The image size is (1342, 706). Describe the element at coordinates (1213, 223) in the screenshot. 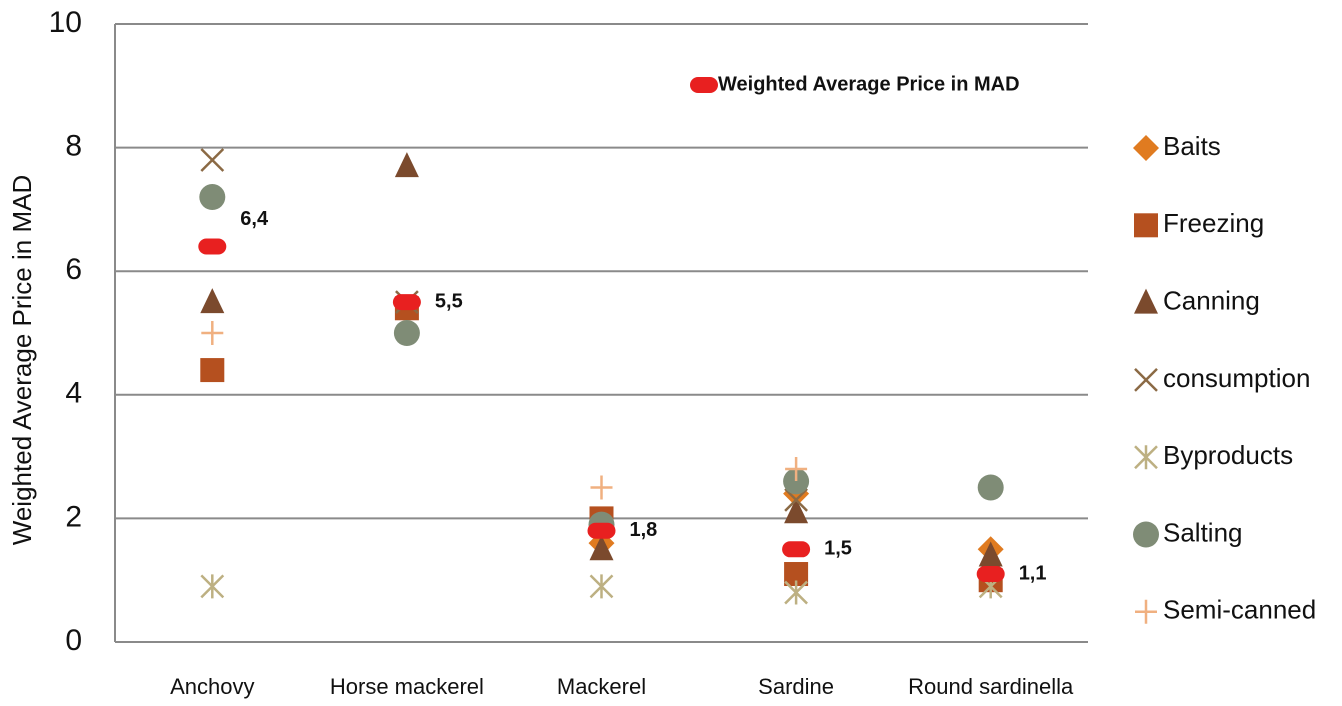

I see `legend-label: Freezing` at that location.